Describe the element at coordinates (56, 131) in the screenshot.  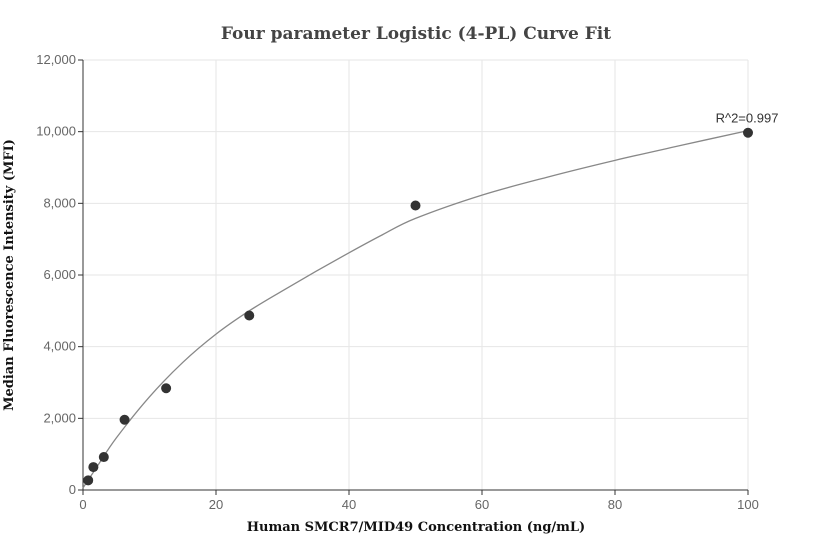
I see `y-tick-label: 10,000` at that location.